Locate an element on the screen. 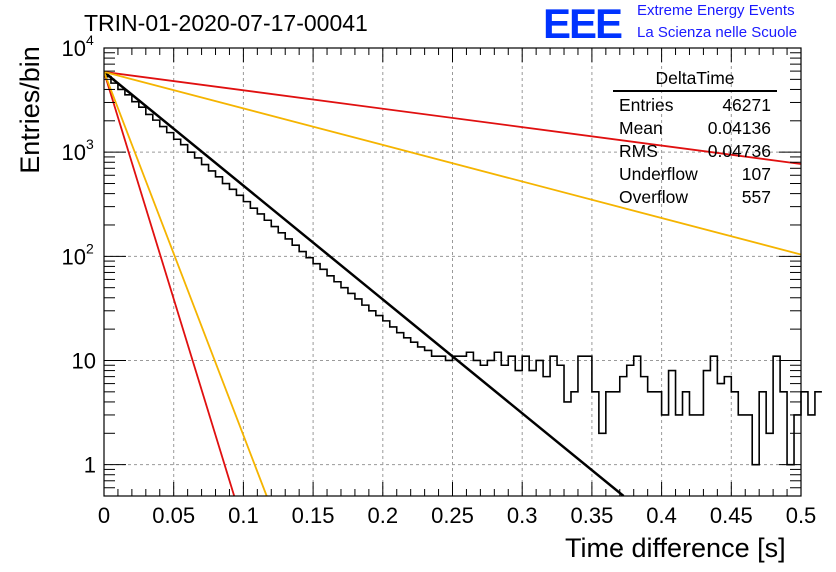 This screenshot has height=572, width=836. x-axis-label: Time difference [s] is located at coordinates (675, 548).